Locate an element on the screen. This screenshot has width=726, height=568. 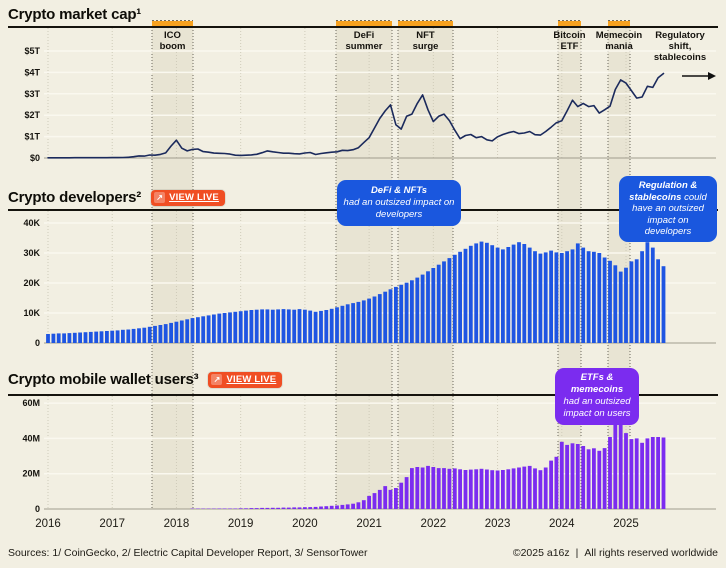
wallet-users-bars is located at coordinates (428, 465).